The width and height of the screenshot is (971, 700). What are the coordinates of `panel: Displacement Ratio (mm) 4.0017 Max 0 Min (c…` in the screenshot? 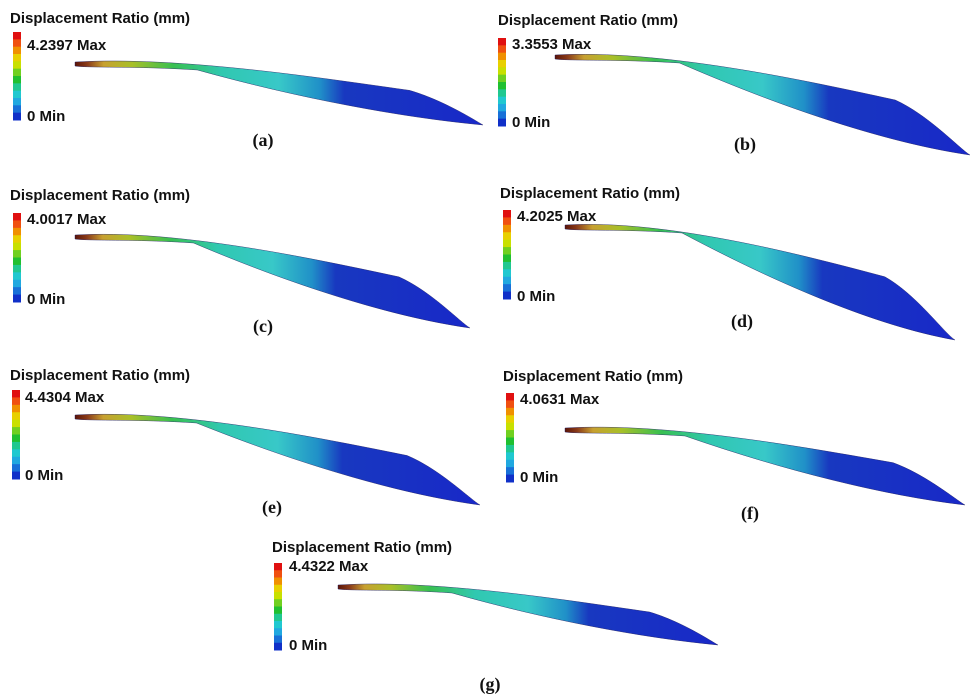 It's located at (240, 262).